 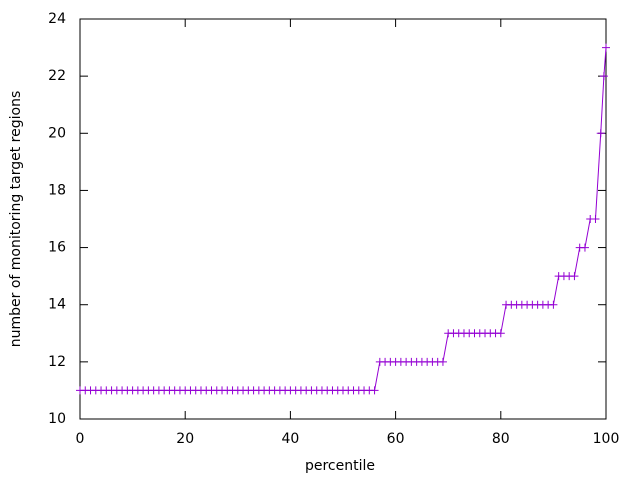 What do you see at coordinates (57, 419) in the screenshot?
I see `y-tick-label: 10` at bounding box center [57, 419].